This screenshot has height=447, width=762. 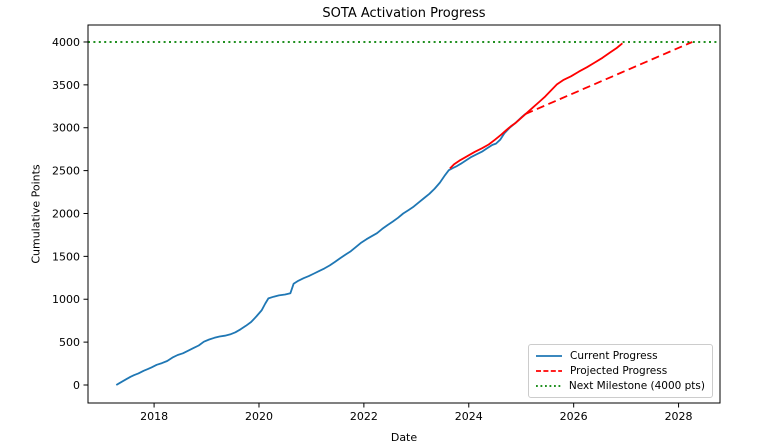 I want to click on y-tick-label: 500, so click(x=69, y=342).